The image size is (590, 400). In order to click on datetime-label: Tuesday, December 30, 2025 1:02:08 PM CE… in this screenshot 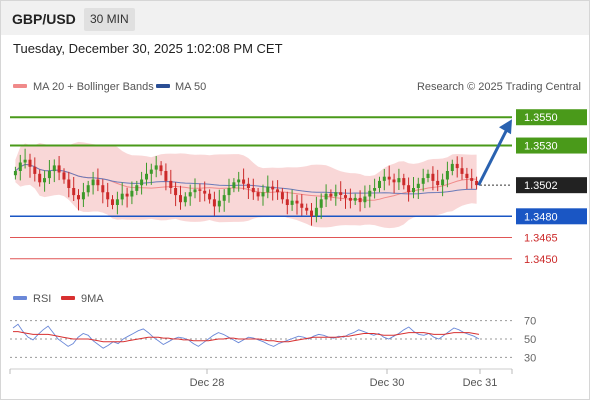, I will do `click(148, 48)`.